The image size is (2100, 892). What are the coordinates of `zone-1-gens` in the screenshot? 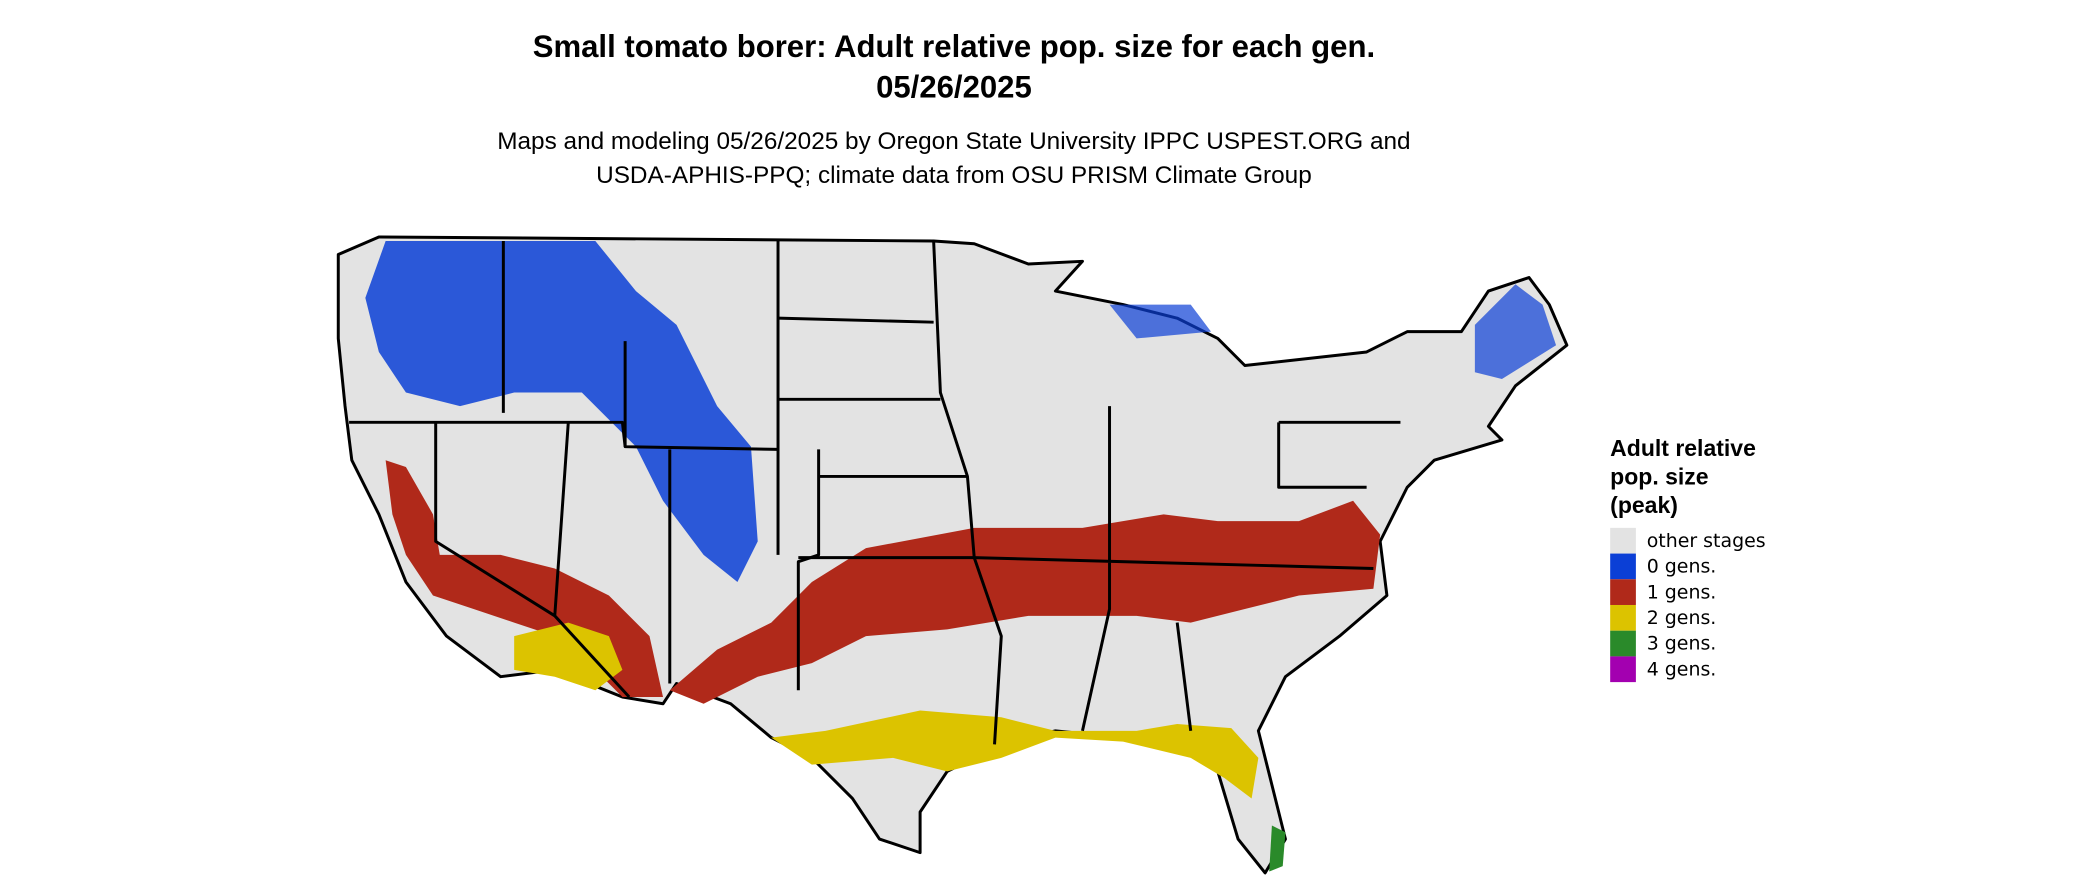 It's located at (1025, 602).